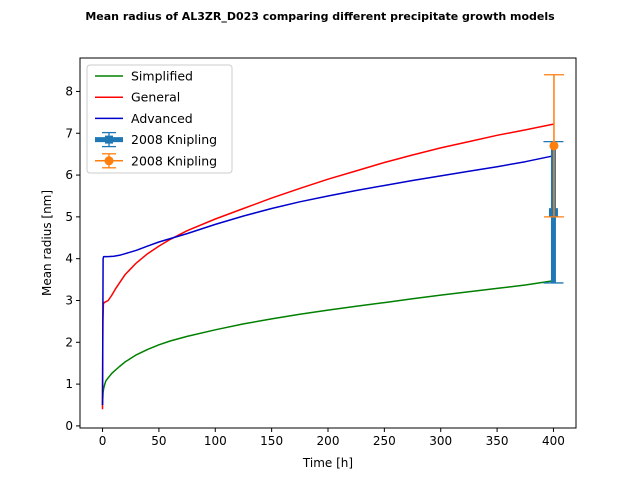 The image size is (640, 480). What do you see at coordinates (440, 441) in the screenshot?
I see `x-tick-label: 300` at bounding box center [440, 441].